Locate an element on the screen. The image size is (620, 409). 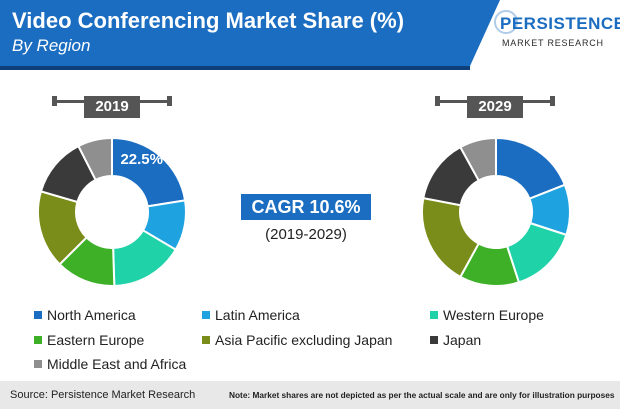
legend-label: Eastern Europe is located at coordinates (96, 340).